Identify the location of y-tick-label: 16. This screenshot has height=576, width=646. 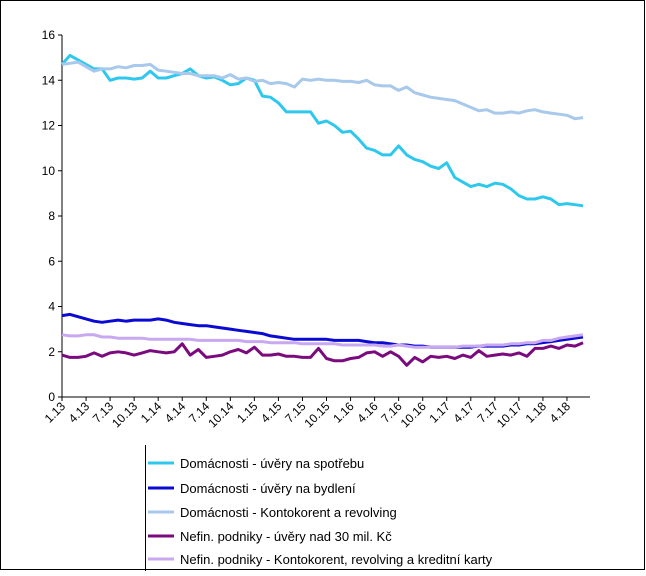
(49, 35).